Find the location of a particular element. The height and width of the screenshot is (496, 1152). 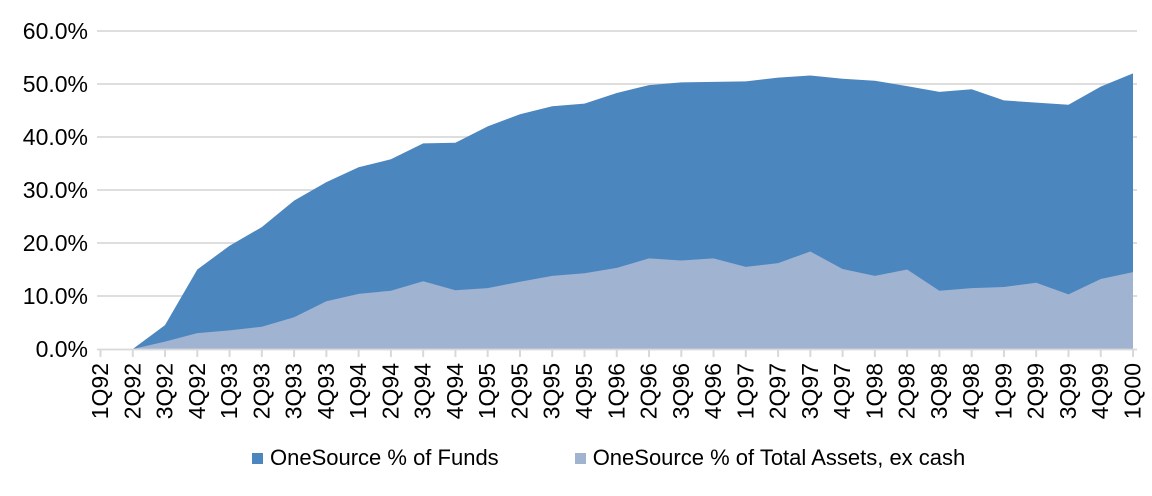

y-tick-label: 30.0% is located at coordinates (55, 190).